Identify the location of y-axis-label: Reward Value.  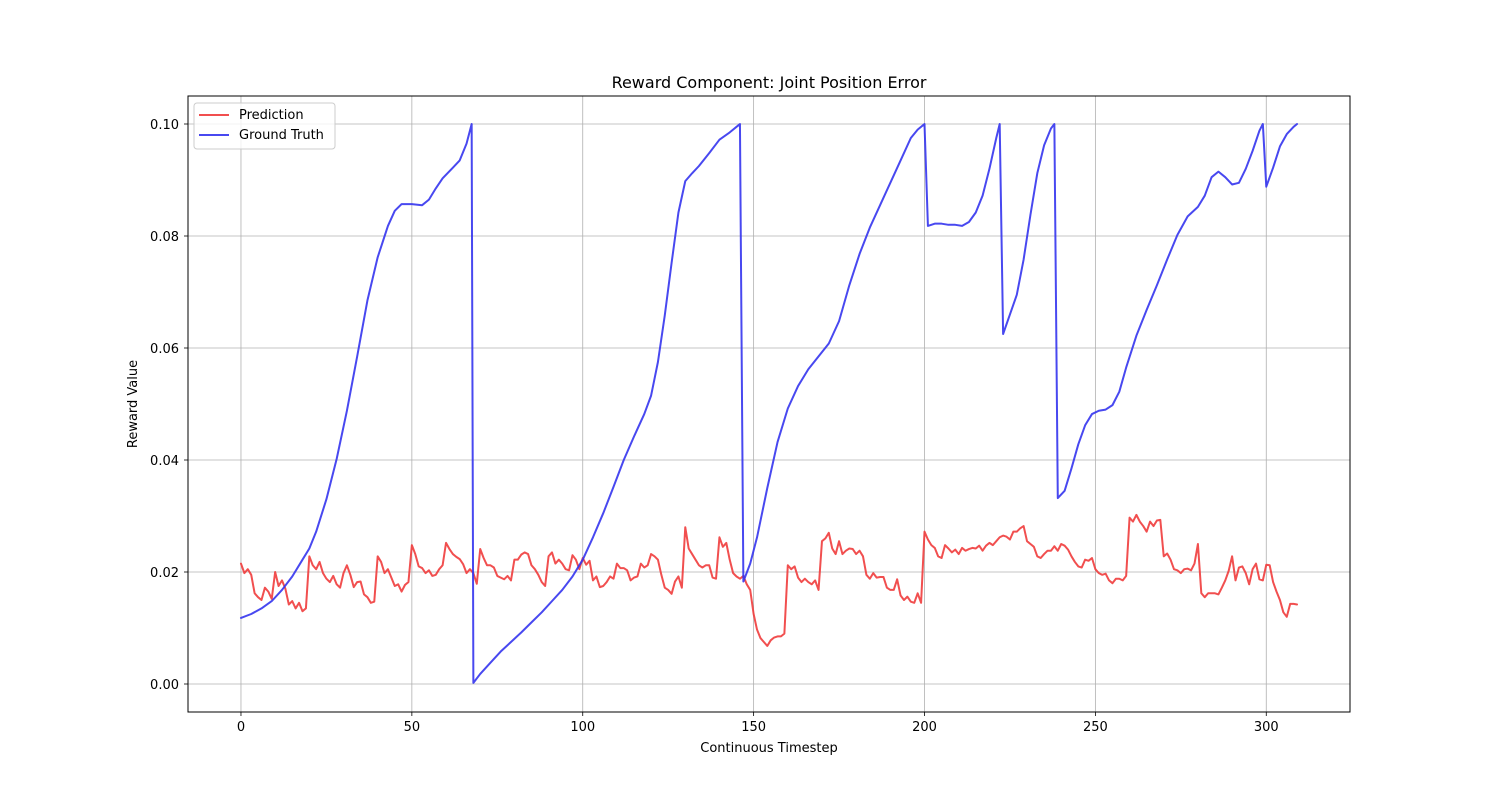
(133, 404).